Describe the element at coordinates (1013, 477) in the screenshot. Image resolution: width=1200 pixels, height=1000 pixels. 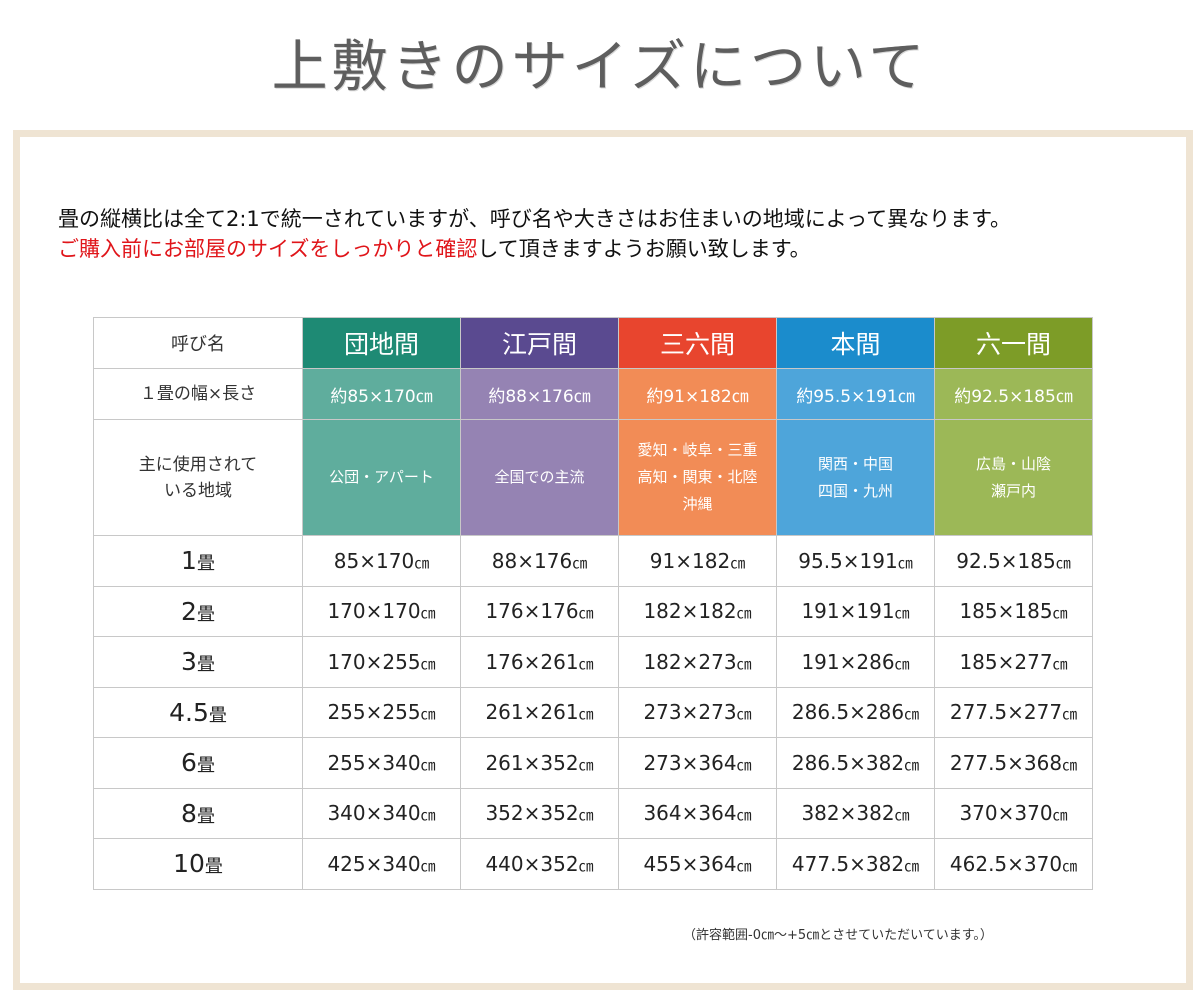
I see `region-cell-4: 広島・山陰 瀬戸内` at that location.